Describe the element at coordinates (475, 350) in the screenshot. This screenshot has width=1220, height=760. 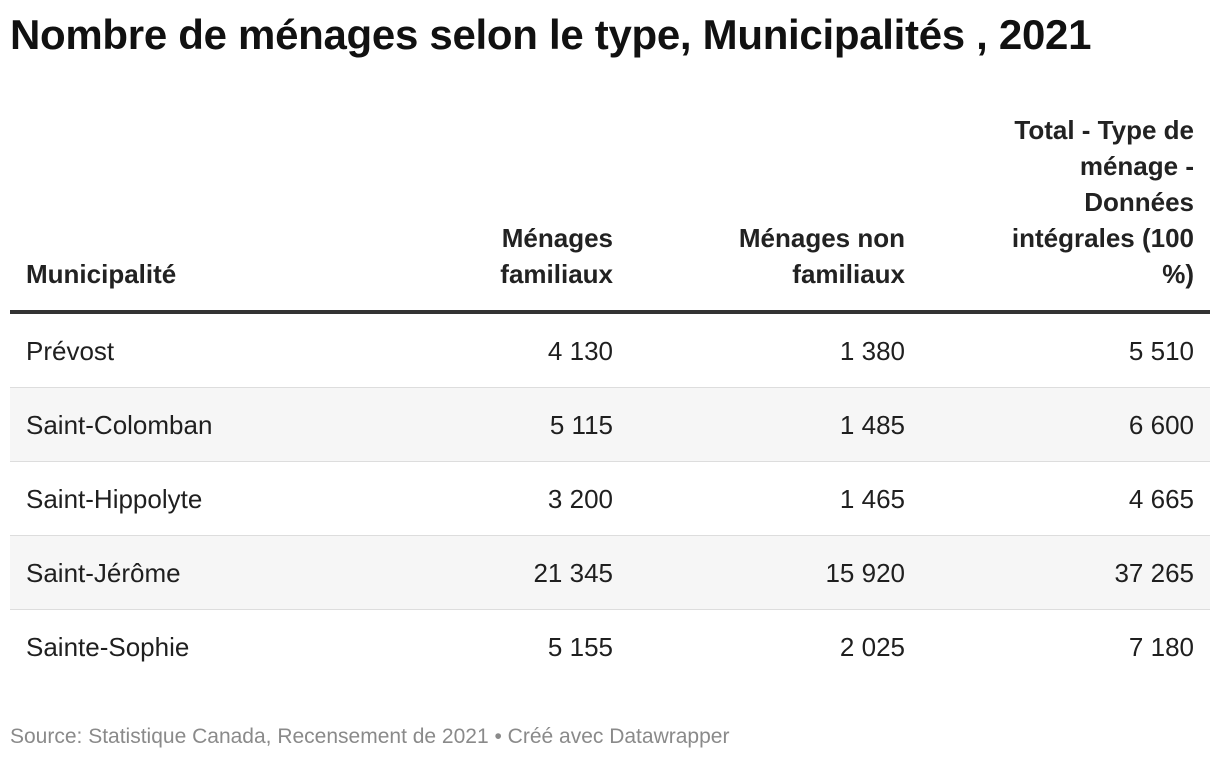
I see `family-households-cell: 4 130` at that location.